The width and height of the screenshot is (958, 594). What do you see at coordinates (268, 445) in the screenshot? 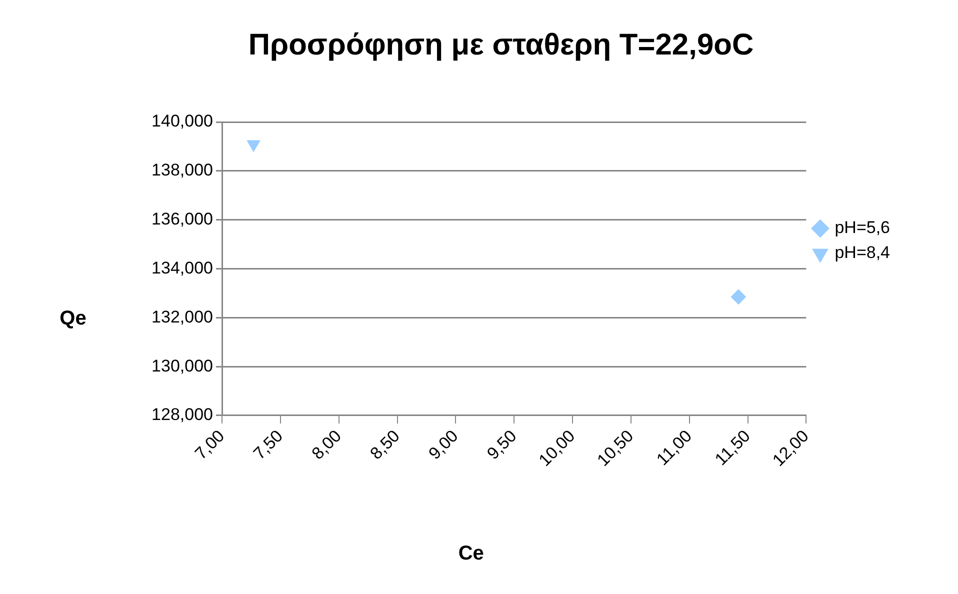
I see `x-tick-label: 7,50` at bounding box center [268, 445].